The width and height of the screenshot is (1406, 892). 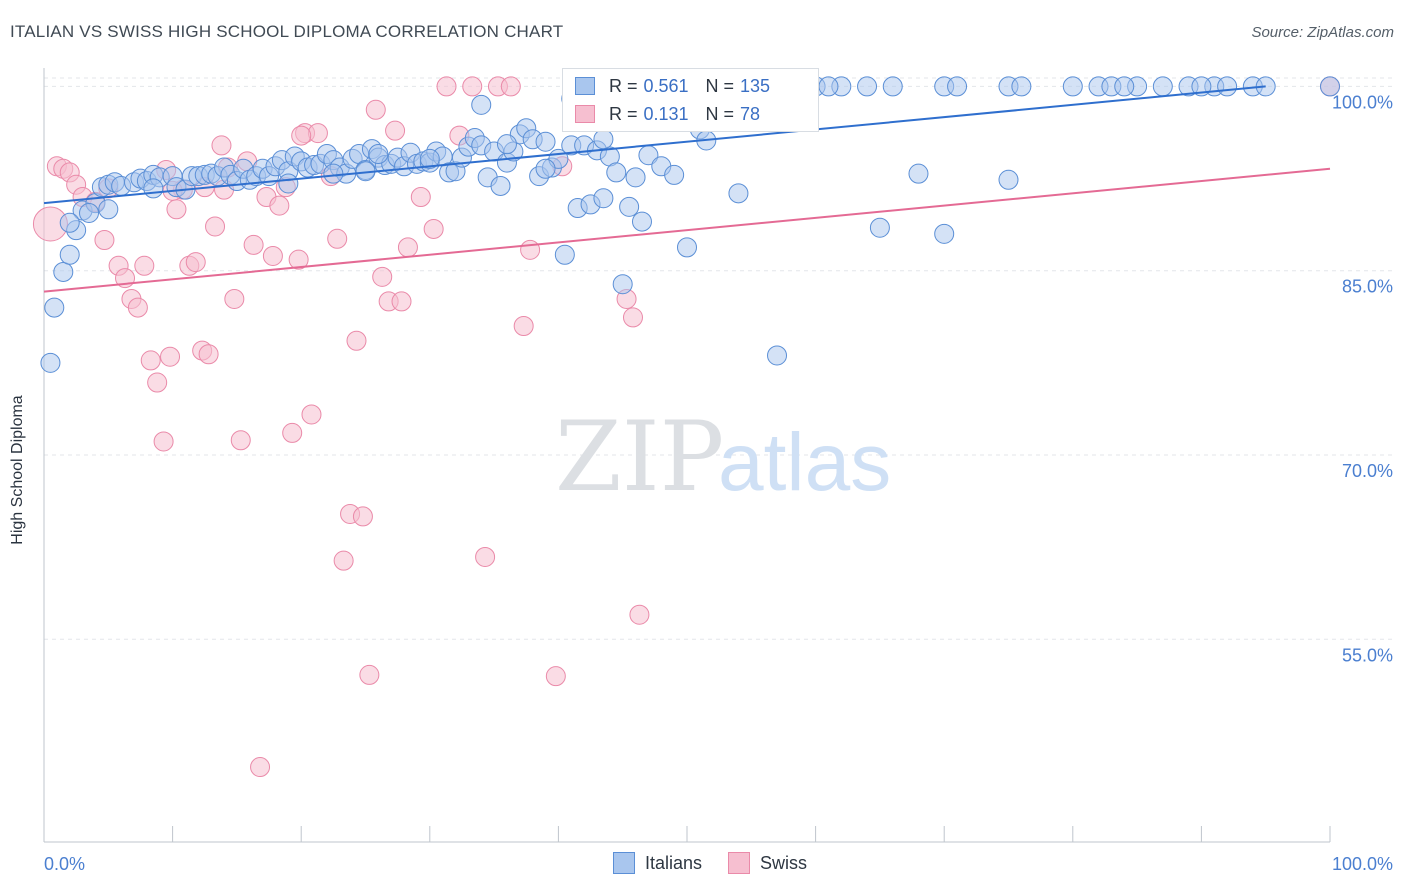 What do you see at coordinates (720, 113) in the screenshot?
I see `swiss-n-label: N =` at bounding box center [720, 113].